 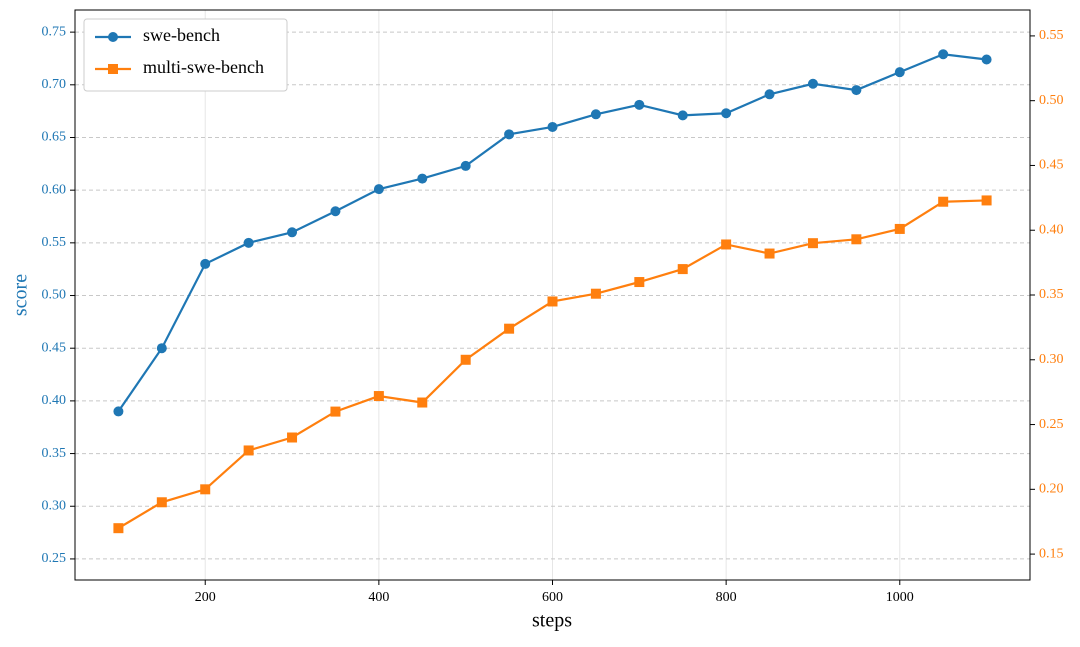 What do you see at coordinates (54, 505) in the screenshot?
I see `y-tick-label: 0.30` at bounding box center [54, 505].